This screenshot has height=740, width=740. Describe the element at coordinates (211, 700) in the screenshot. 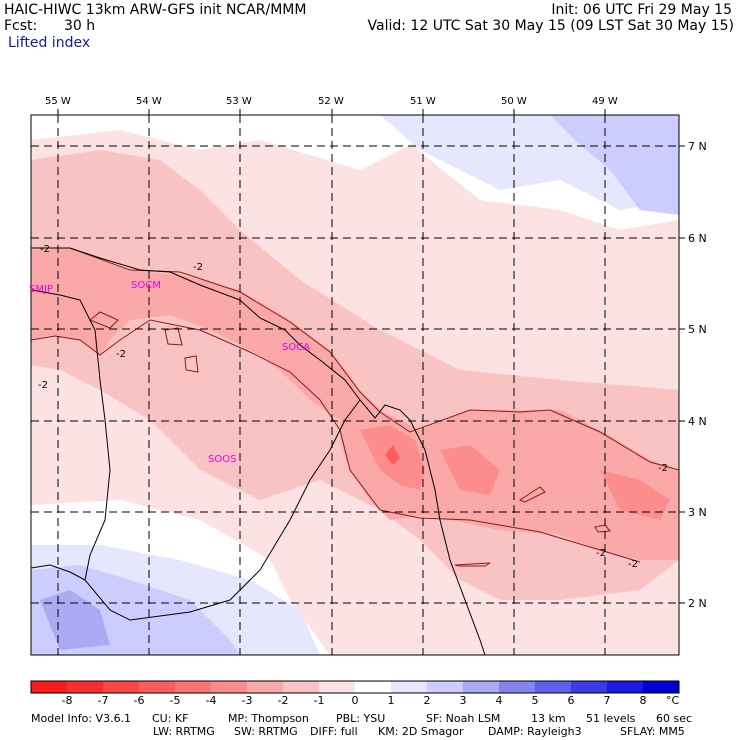

I see `colorbar-tick-label: -4` at that location.